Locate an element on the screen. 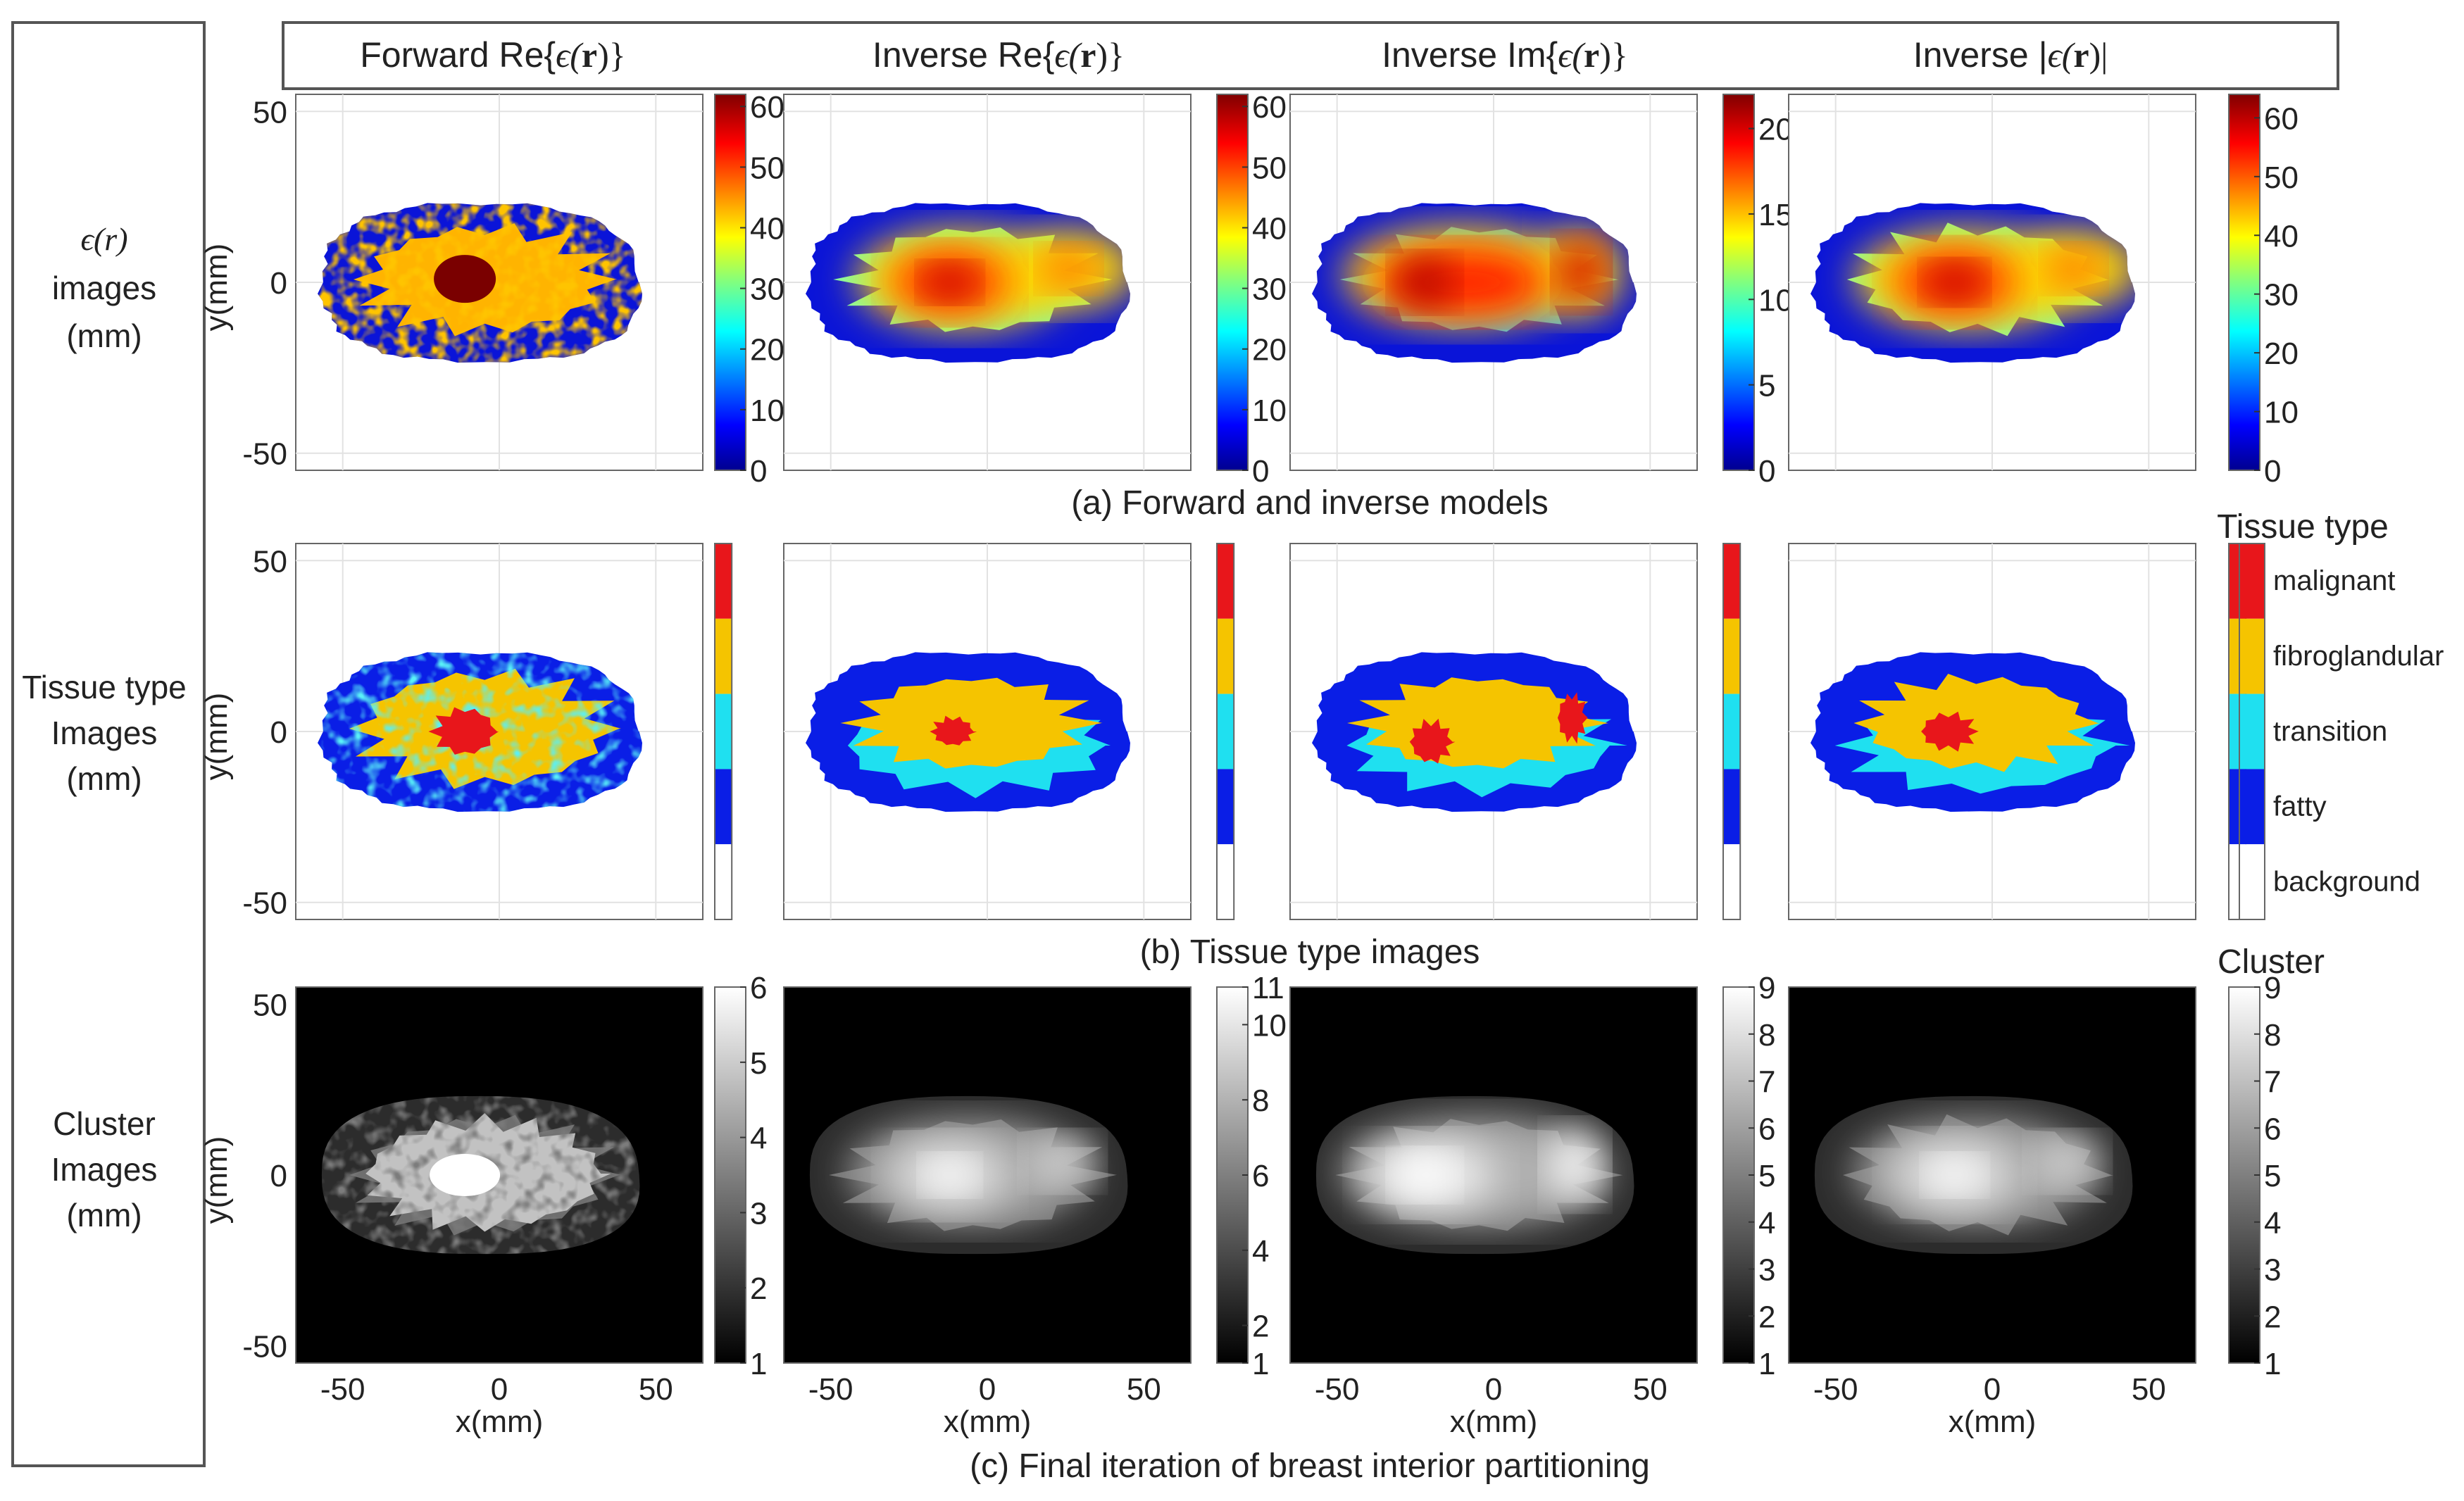 Image resolution: width=2464 pixels, height=1501 pixels. column-header-3: Inverse Im{ϵ(r)} is located at coordinates (1505, 55).